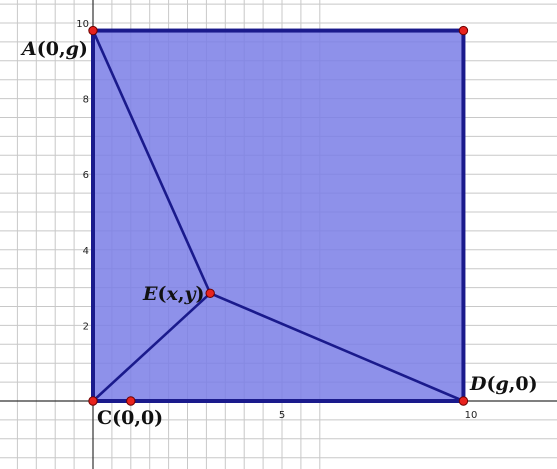 The image size is (557, 469). I want to click on y-tick-label: 6, so click(86, 175).